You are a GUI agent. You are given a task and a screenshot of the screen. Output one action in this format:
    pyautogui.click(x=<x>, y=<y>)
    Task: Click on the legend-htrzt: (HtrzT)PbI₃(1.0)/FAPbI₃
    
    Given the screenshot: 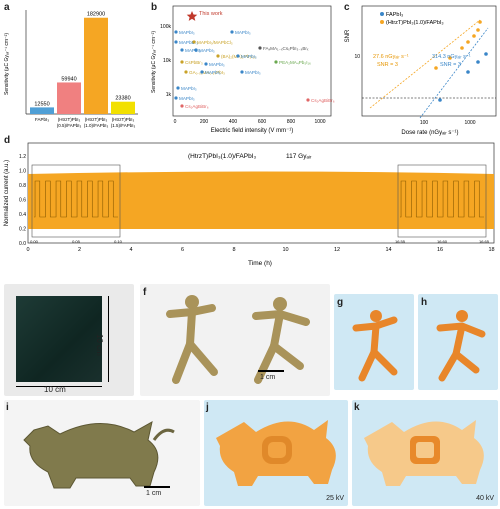 What is the action you would take?
    pyautogui.click(x=415, y=23)
    